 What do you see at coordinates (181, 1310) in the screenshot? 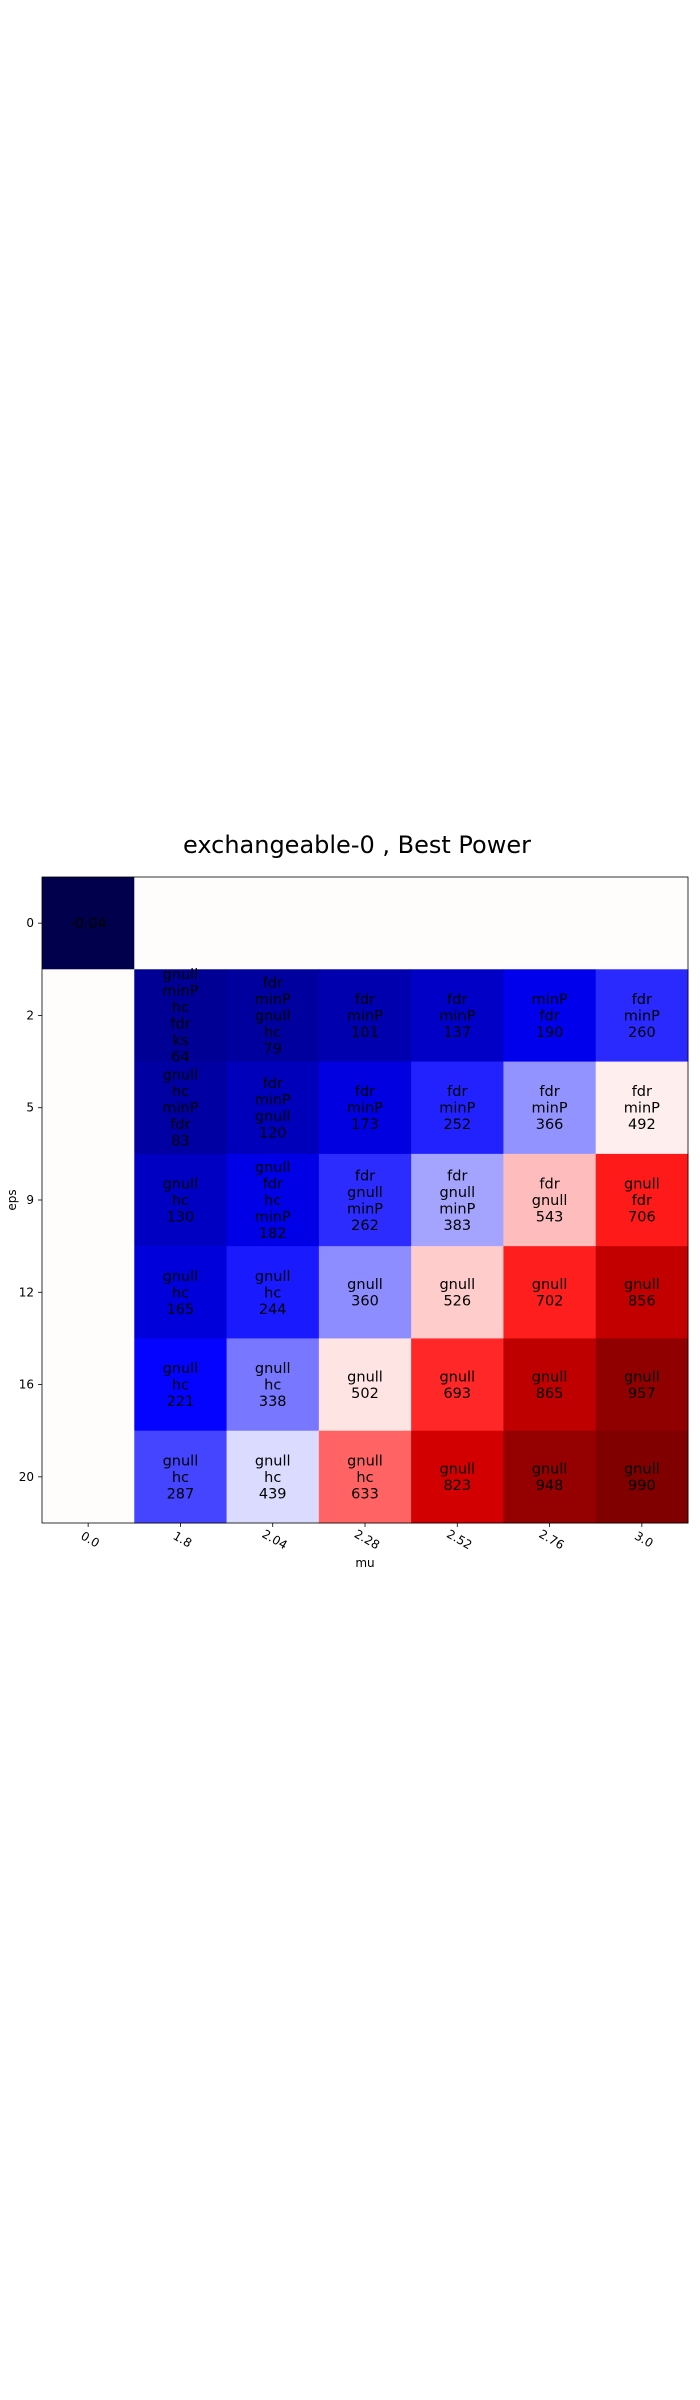
I see `cell-label: 165` at bounding box center [181, 1310].